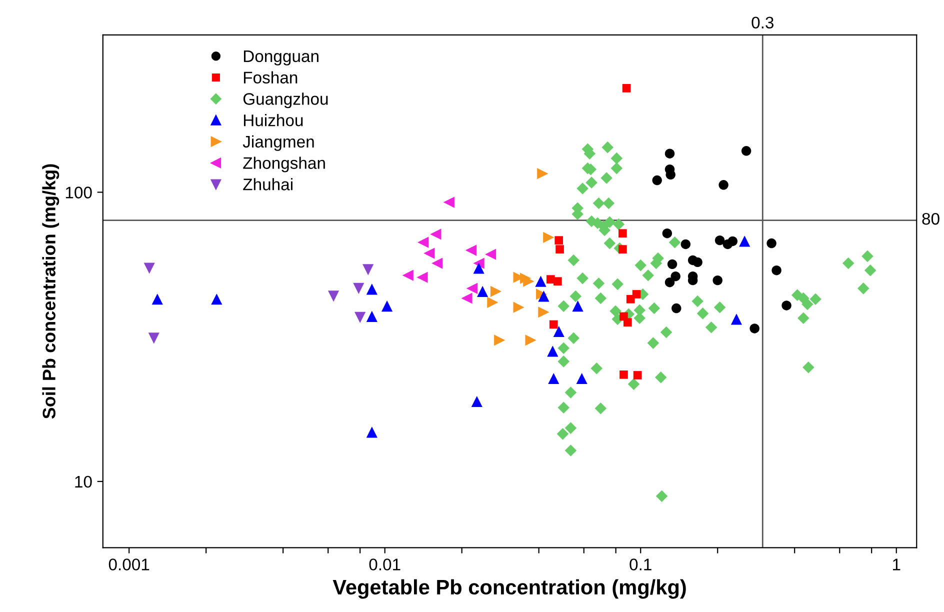 The image size is (944, 612). I want to click on legend-label: Foshan, so click(271, 77).